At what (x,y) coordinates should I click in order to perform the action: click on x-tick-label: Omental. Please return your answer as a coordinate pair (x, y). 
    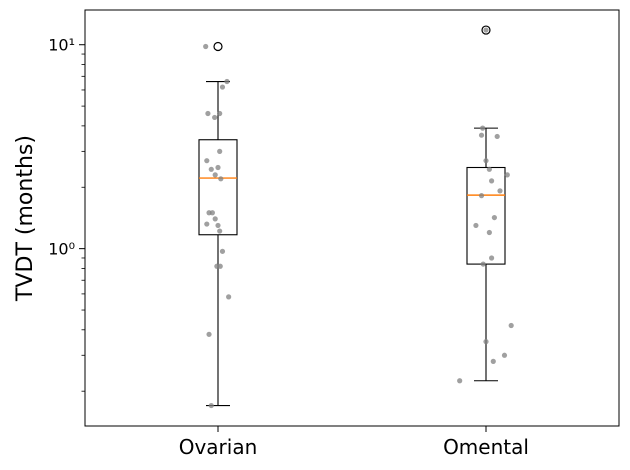
    Looking at the image, I should click on (486, 447).